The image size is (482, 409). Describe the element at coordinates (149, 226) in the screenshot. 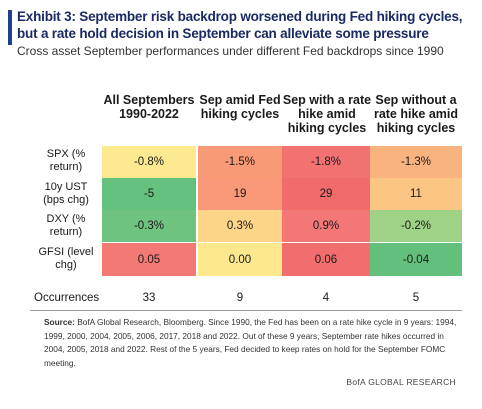

I see `cell-dxy-col1: -0.3%` at that location.